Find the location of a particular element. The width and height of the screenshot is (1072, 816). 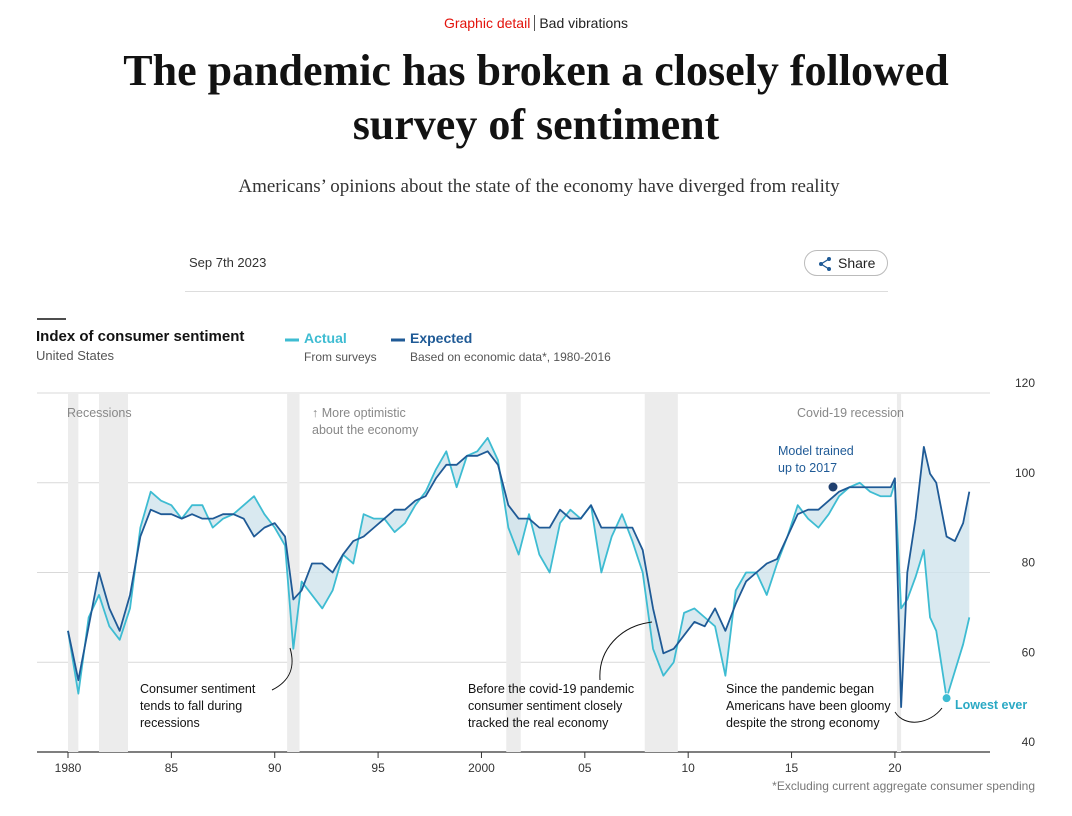

annotation: despite the strong economy is located at coordinates (803, 723).